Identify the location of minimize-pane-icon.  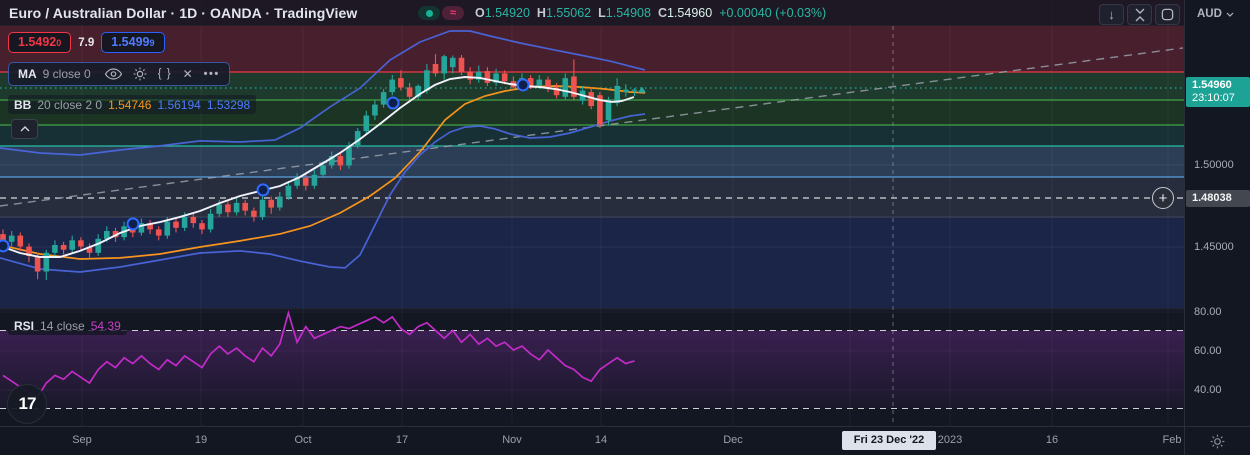
(1139, 14).